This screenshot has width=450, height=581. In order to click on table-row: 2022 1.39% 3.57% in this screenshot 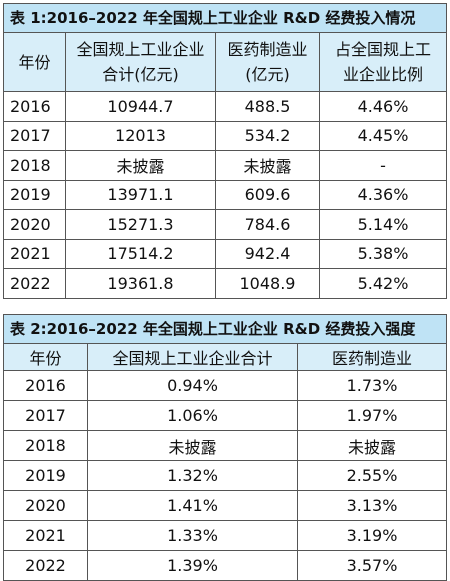, I will do `click(225, 565)`.